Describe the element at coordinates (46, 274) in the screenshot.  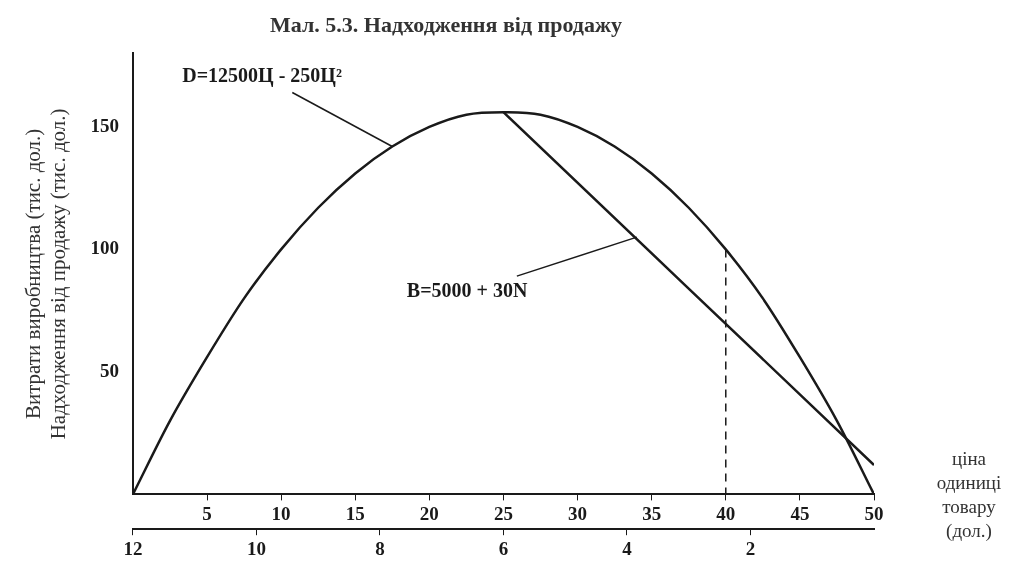
I see `y-axis-title: Витрати виробництва (тис. дол.) Надходження від продажу (тис. дол.)` at that location.